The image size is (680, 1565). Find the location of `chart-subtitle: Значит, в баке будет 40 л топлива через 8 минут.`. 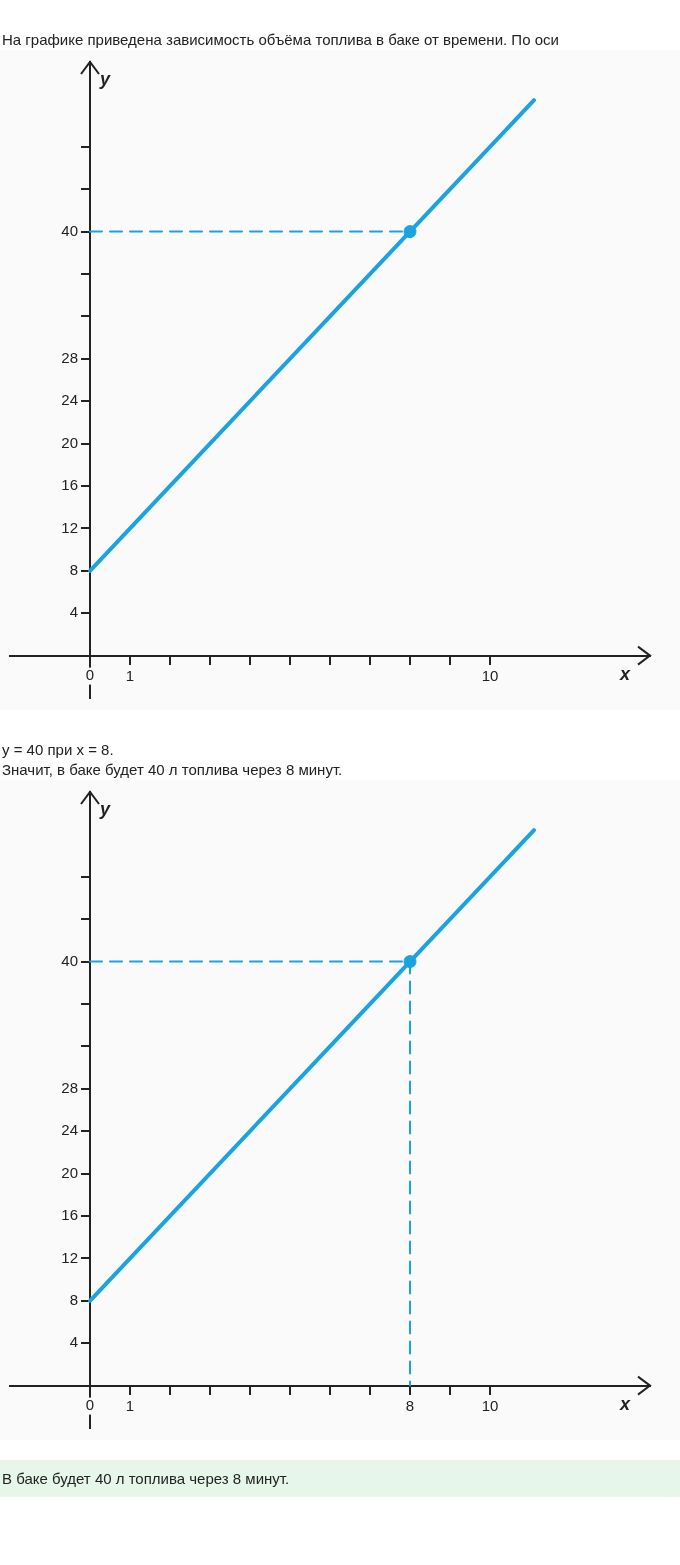

chart-subtitle: Значит, в баке будет 40 л топлива через 8 минут. is located at coordinates (172, 770).